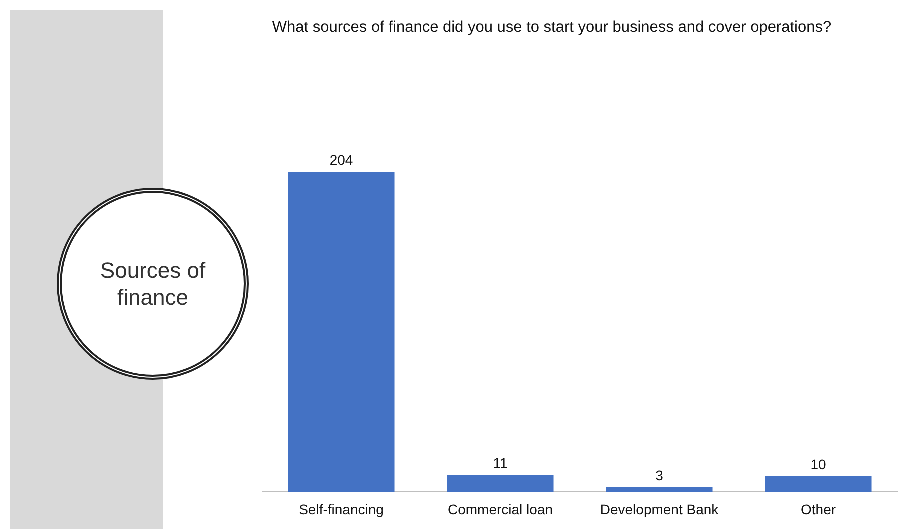 The width and height of the screenshot is (898, 529). I want to click on source-note: Sources of finance, so click(153, 284).